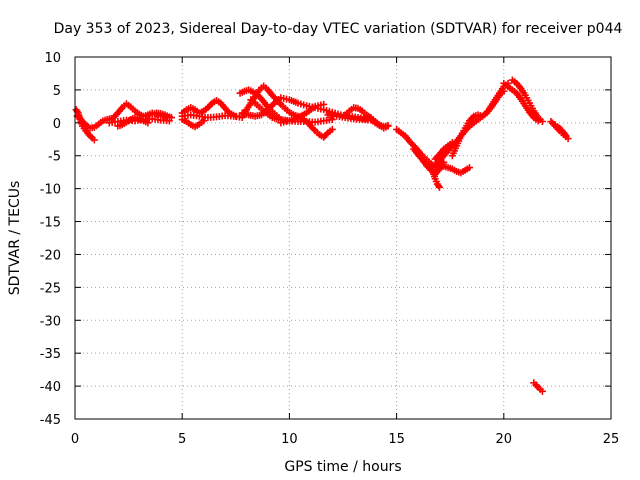 The height and width of the screenshot is (480, 640). I want to click on x-tick-label: 5, so click(182, 439).